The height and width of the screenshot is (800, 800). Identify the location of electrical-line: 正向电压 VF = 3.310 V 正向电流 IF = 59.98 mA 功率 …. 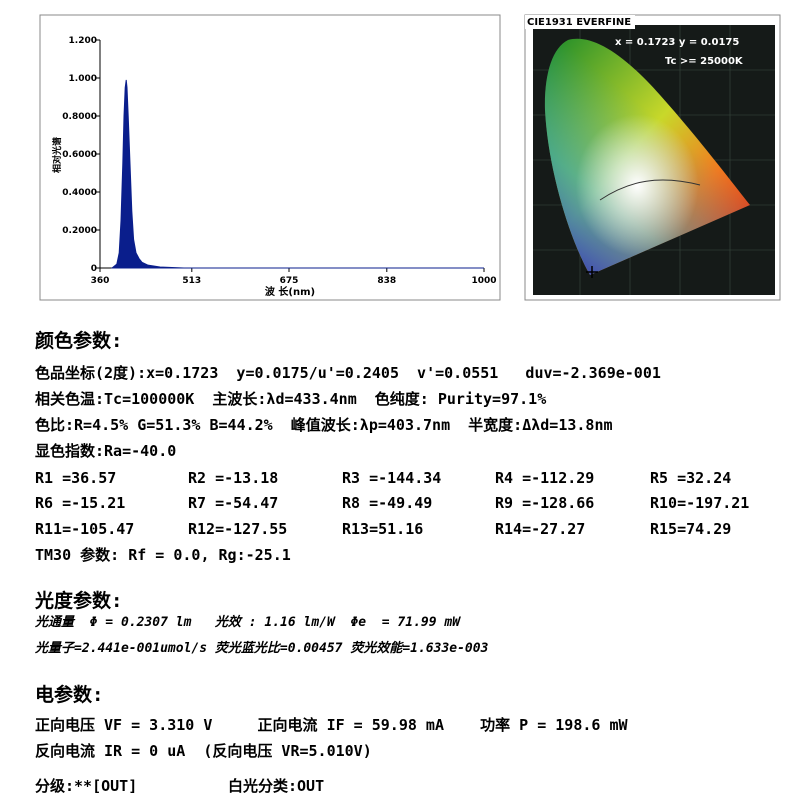
(331, 725).